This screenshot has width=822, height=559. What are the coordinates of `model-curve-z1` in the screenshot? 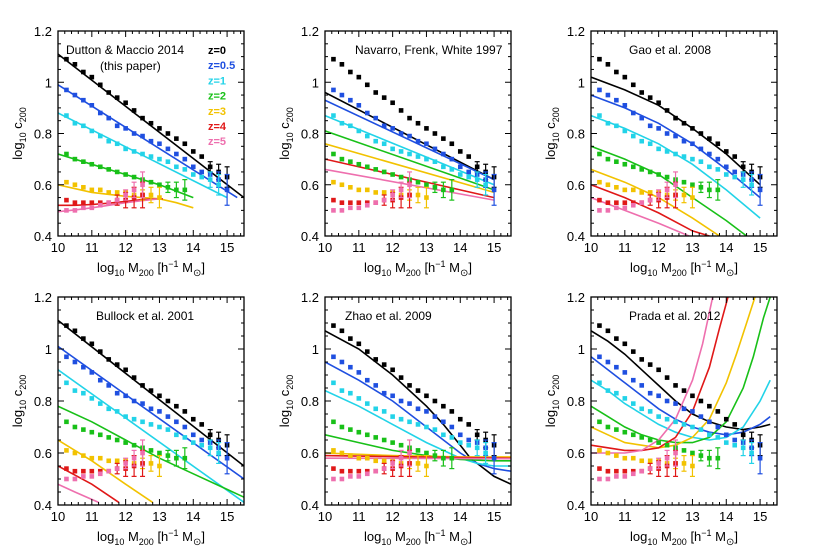 It's located at (151, 412).